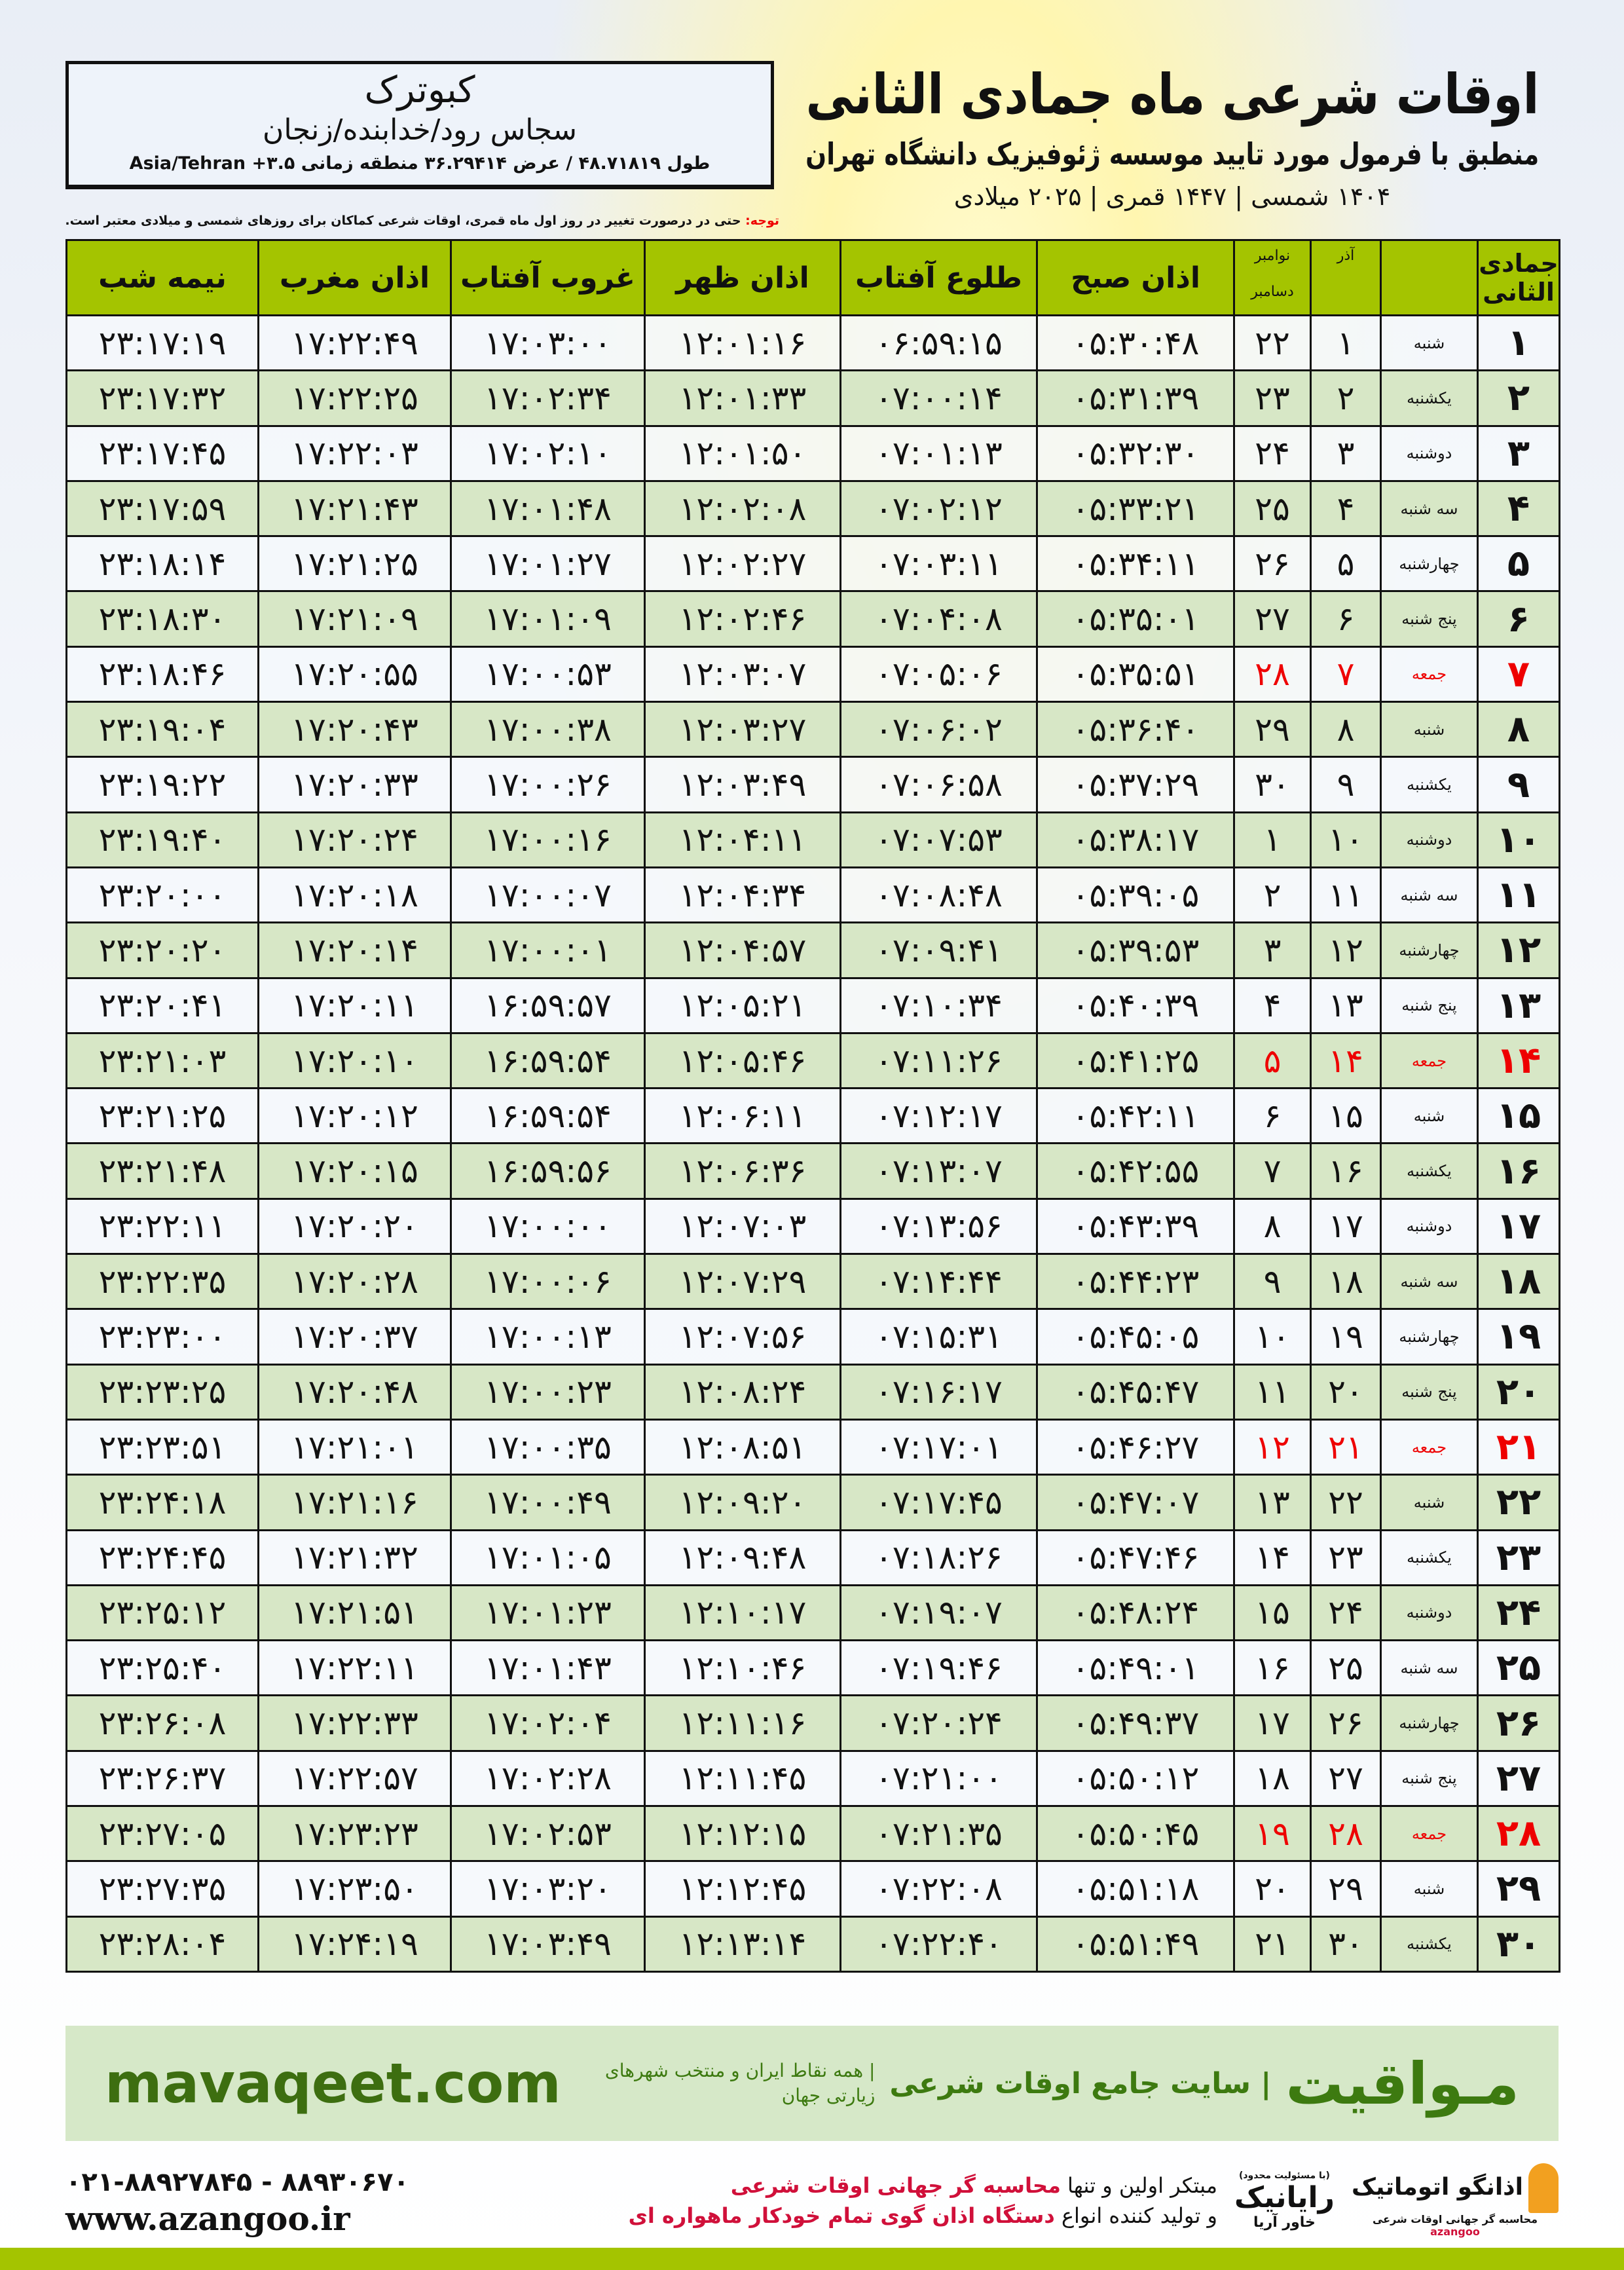  Describe the element at coordinates (354, 1005) in the screenshot. I see `maghrib-time: ۱۷:۲۰:۱۱` at that location.